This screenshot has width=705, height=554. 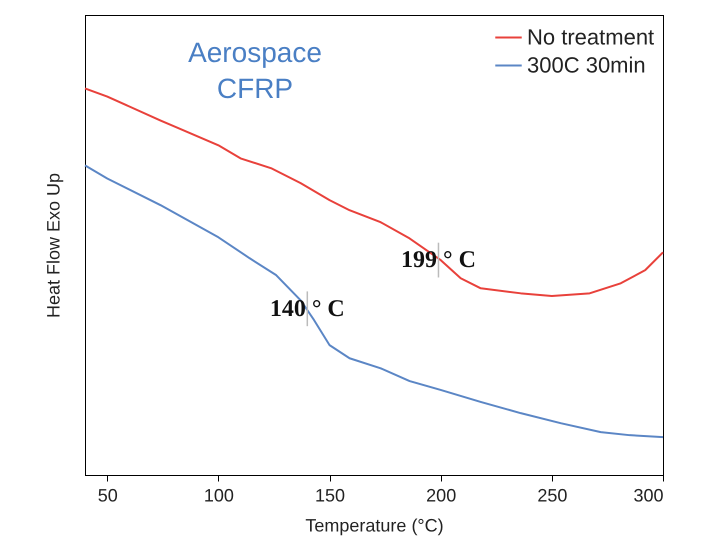 What do you see at coordinates (54, 245) in the screenshot?
I see `y-axis-title: Heat Flow Exo Up` at bounding box center [54, 245].